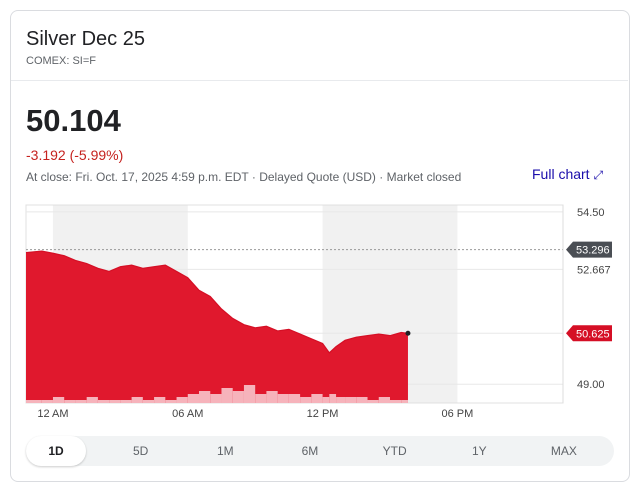  What do you see at coordinates (479, 451) in the screenshot?
I see `range-tab-1y: 1Y` at bounding box center [479, 451].